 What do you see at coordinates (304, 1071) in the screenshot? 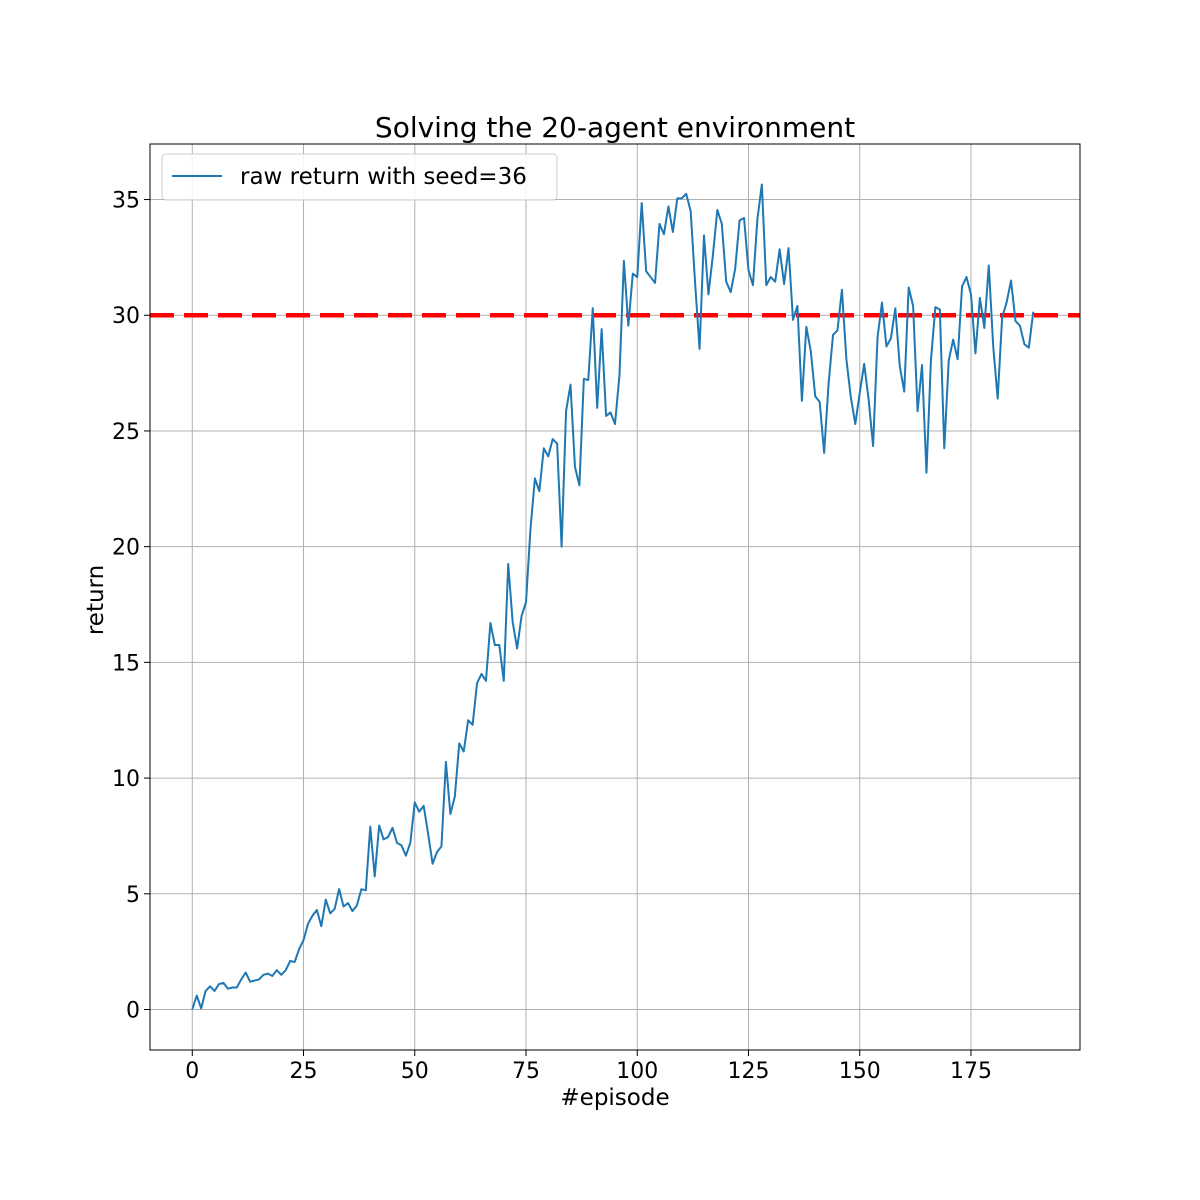
I see `x-tick-label: 25` at bounding box center [304, 1071].